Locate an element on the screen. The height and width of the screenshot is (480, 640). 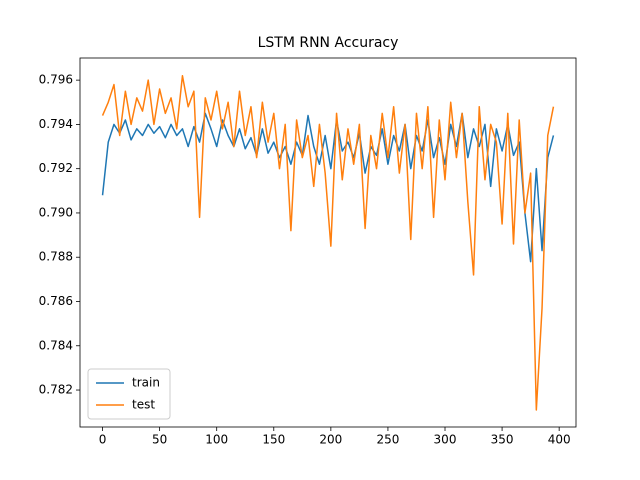
x-tick-label: 350 is located at coordinates (502, 440).